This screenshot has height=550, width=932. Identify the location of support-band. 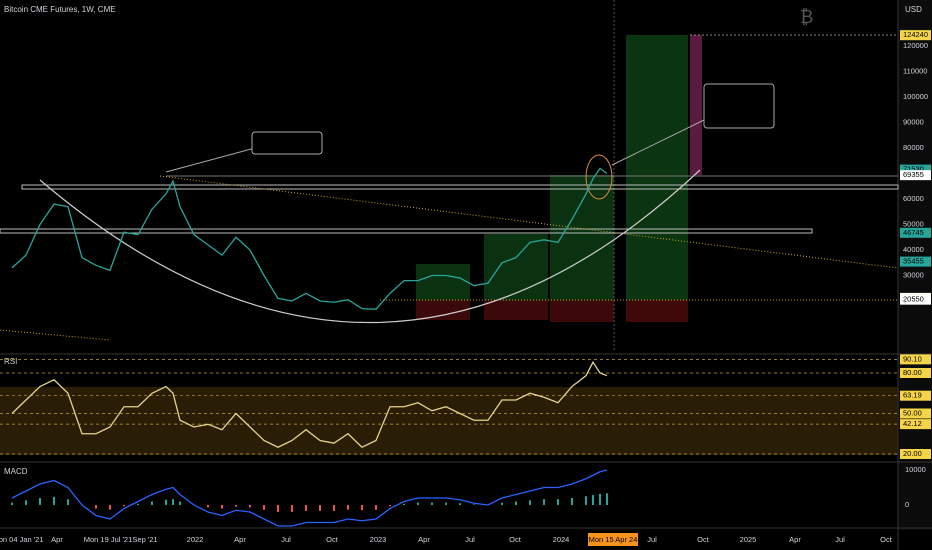
(406, 231).